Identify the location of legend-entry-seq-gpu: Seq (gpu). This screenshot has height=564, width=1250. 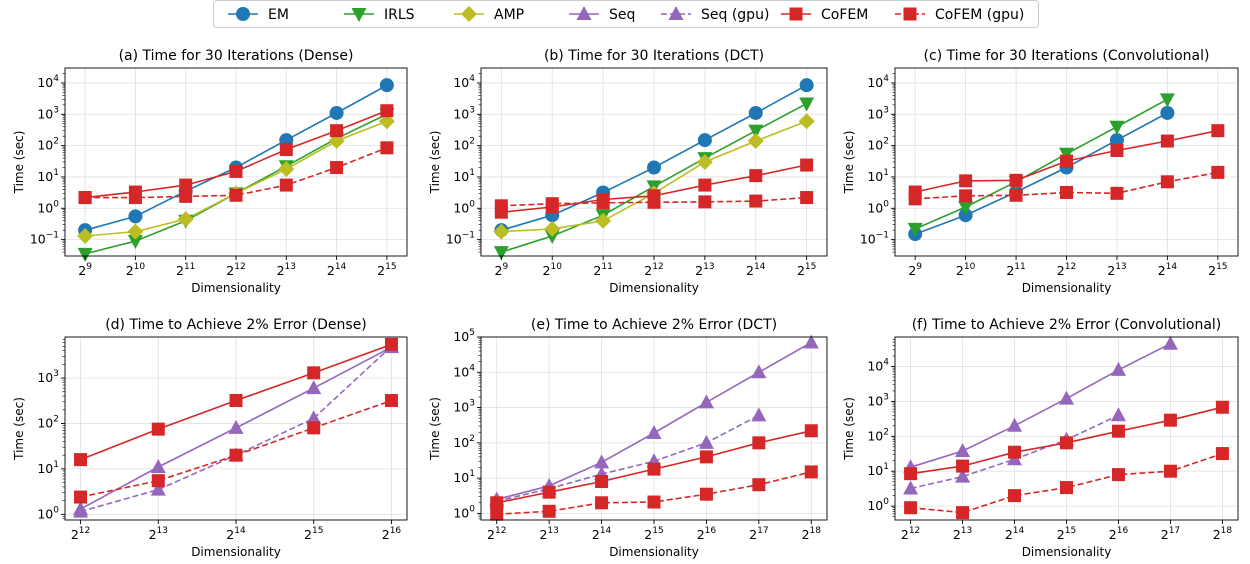
(715, 14).